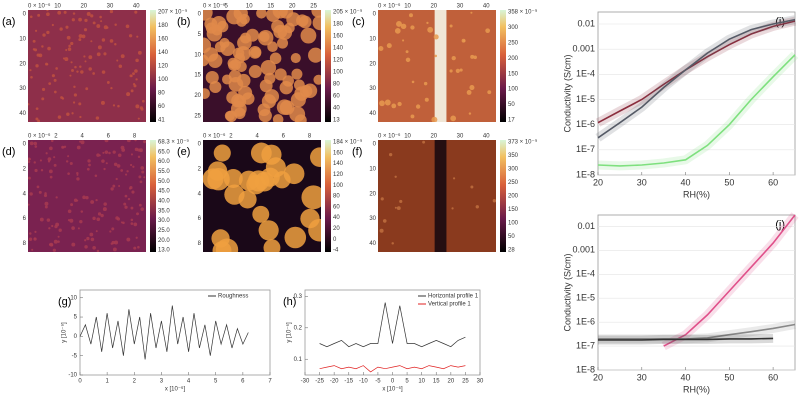 The image size is (800, 400). Describe the element at coordinates (298, 328) in the screenshot. I see `y-tick-label: 0.2` at that location.